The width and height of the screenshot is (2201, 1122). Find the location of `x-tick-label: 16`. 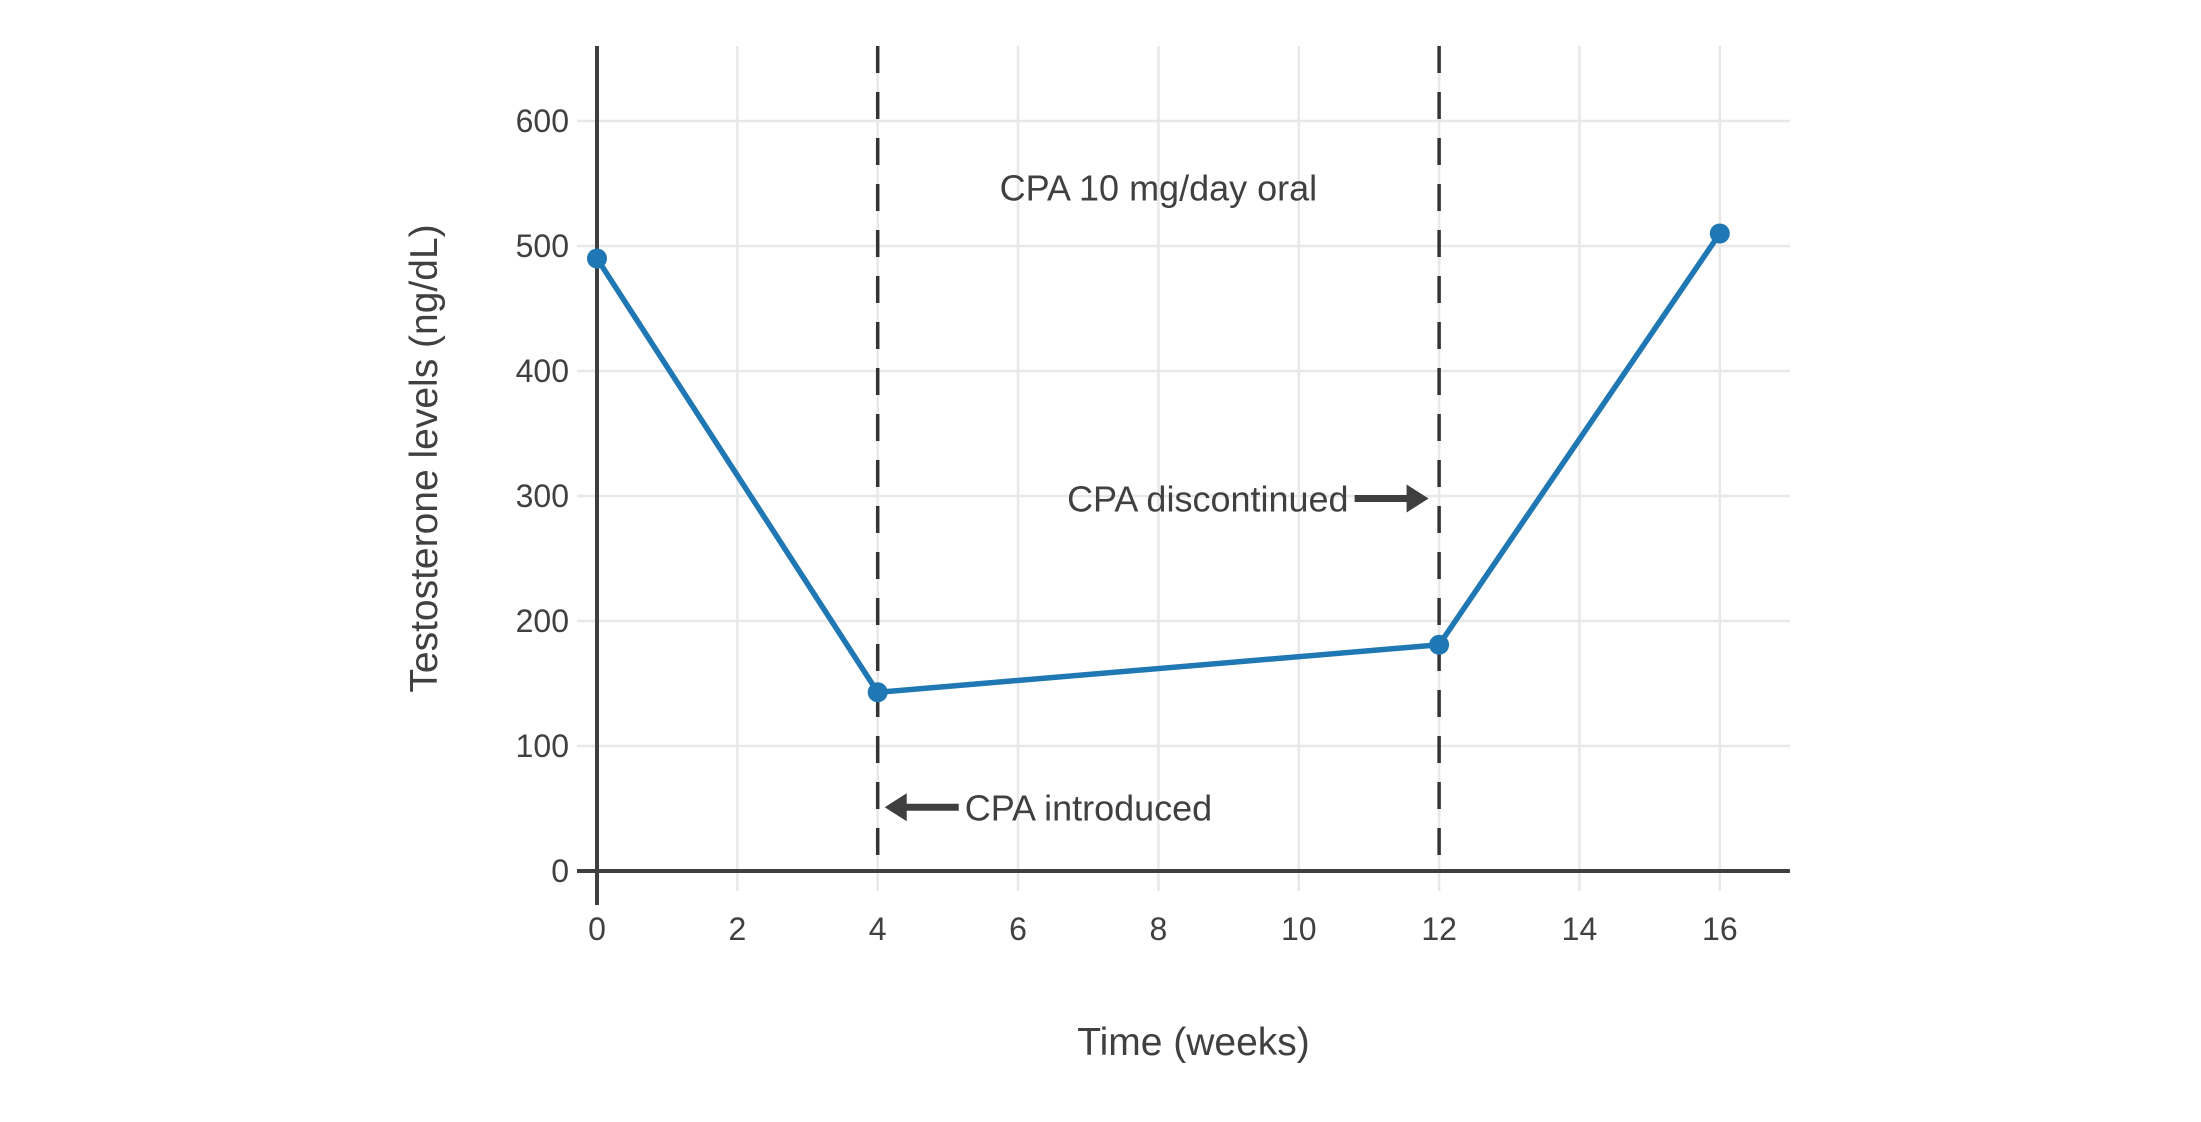

x-tick-label: 16 is located at coordinates (1720, 929).